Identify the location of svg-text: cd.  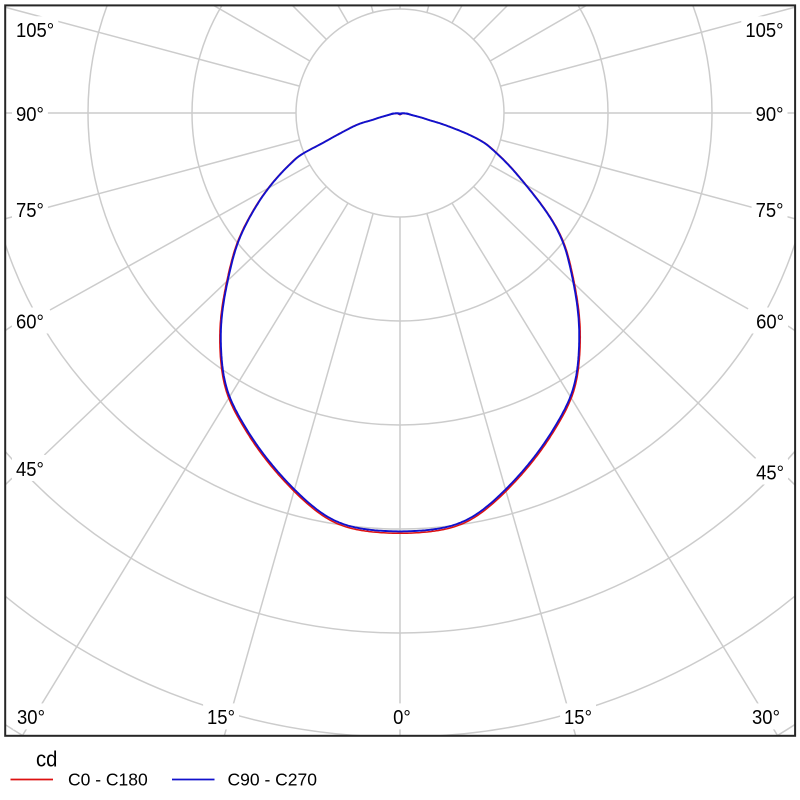
(46, 760).